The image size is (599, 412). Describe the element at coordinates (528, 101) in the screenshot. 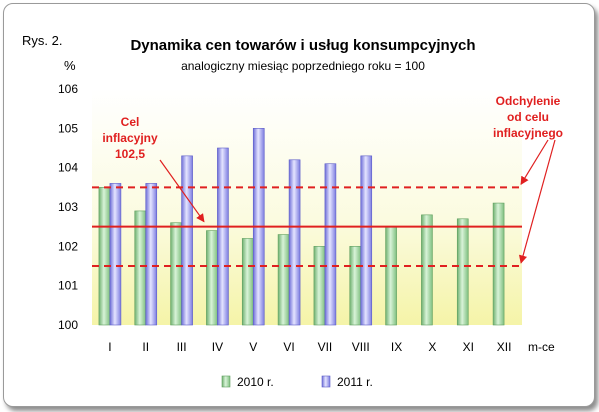

I see `band-annotation-line: Odchylenie` at that location.